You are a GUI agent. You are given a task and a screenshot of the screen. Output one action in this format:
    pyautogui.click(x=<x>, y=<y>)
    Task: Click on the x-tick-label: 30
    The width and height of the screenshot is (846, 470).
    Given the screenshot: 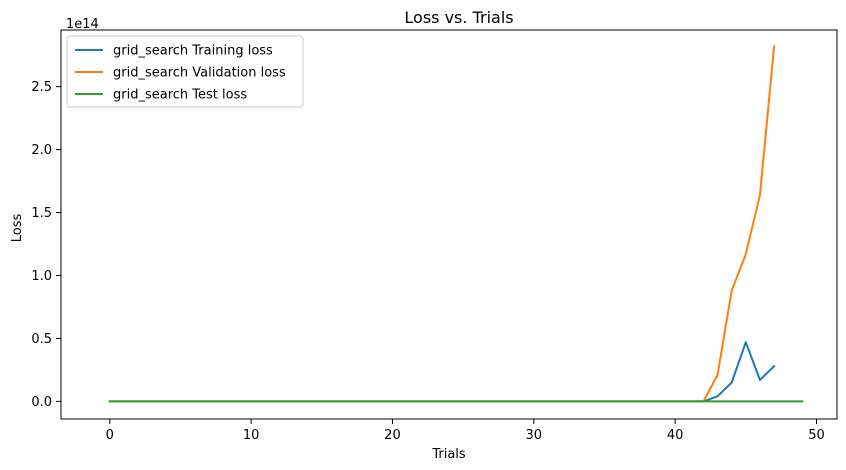 What is the action you would take?
    pyautogui.click(x=534, y=435)
    